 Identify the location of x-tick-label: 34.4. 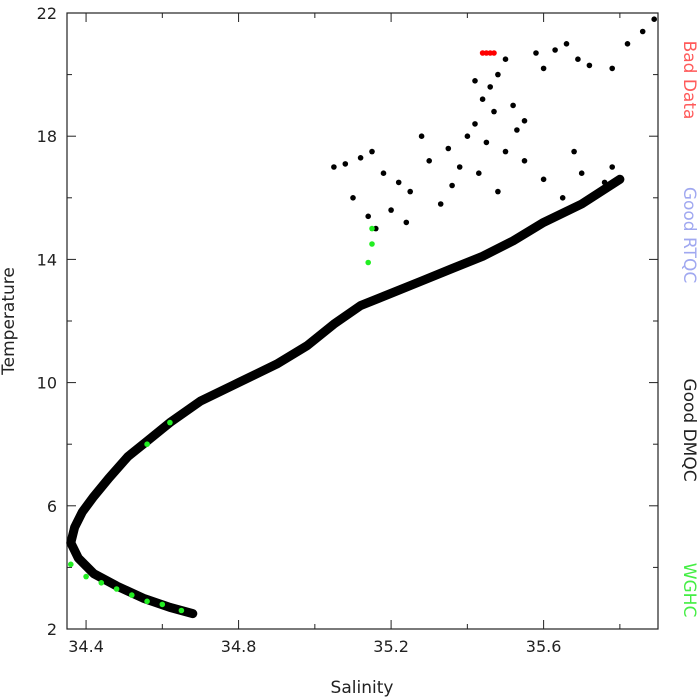
(86, 646).